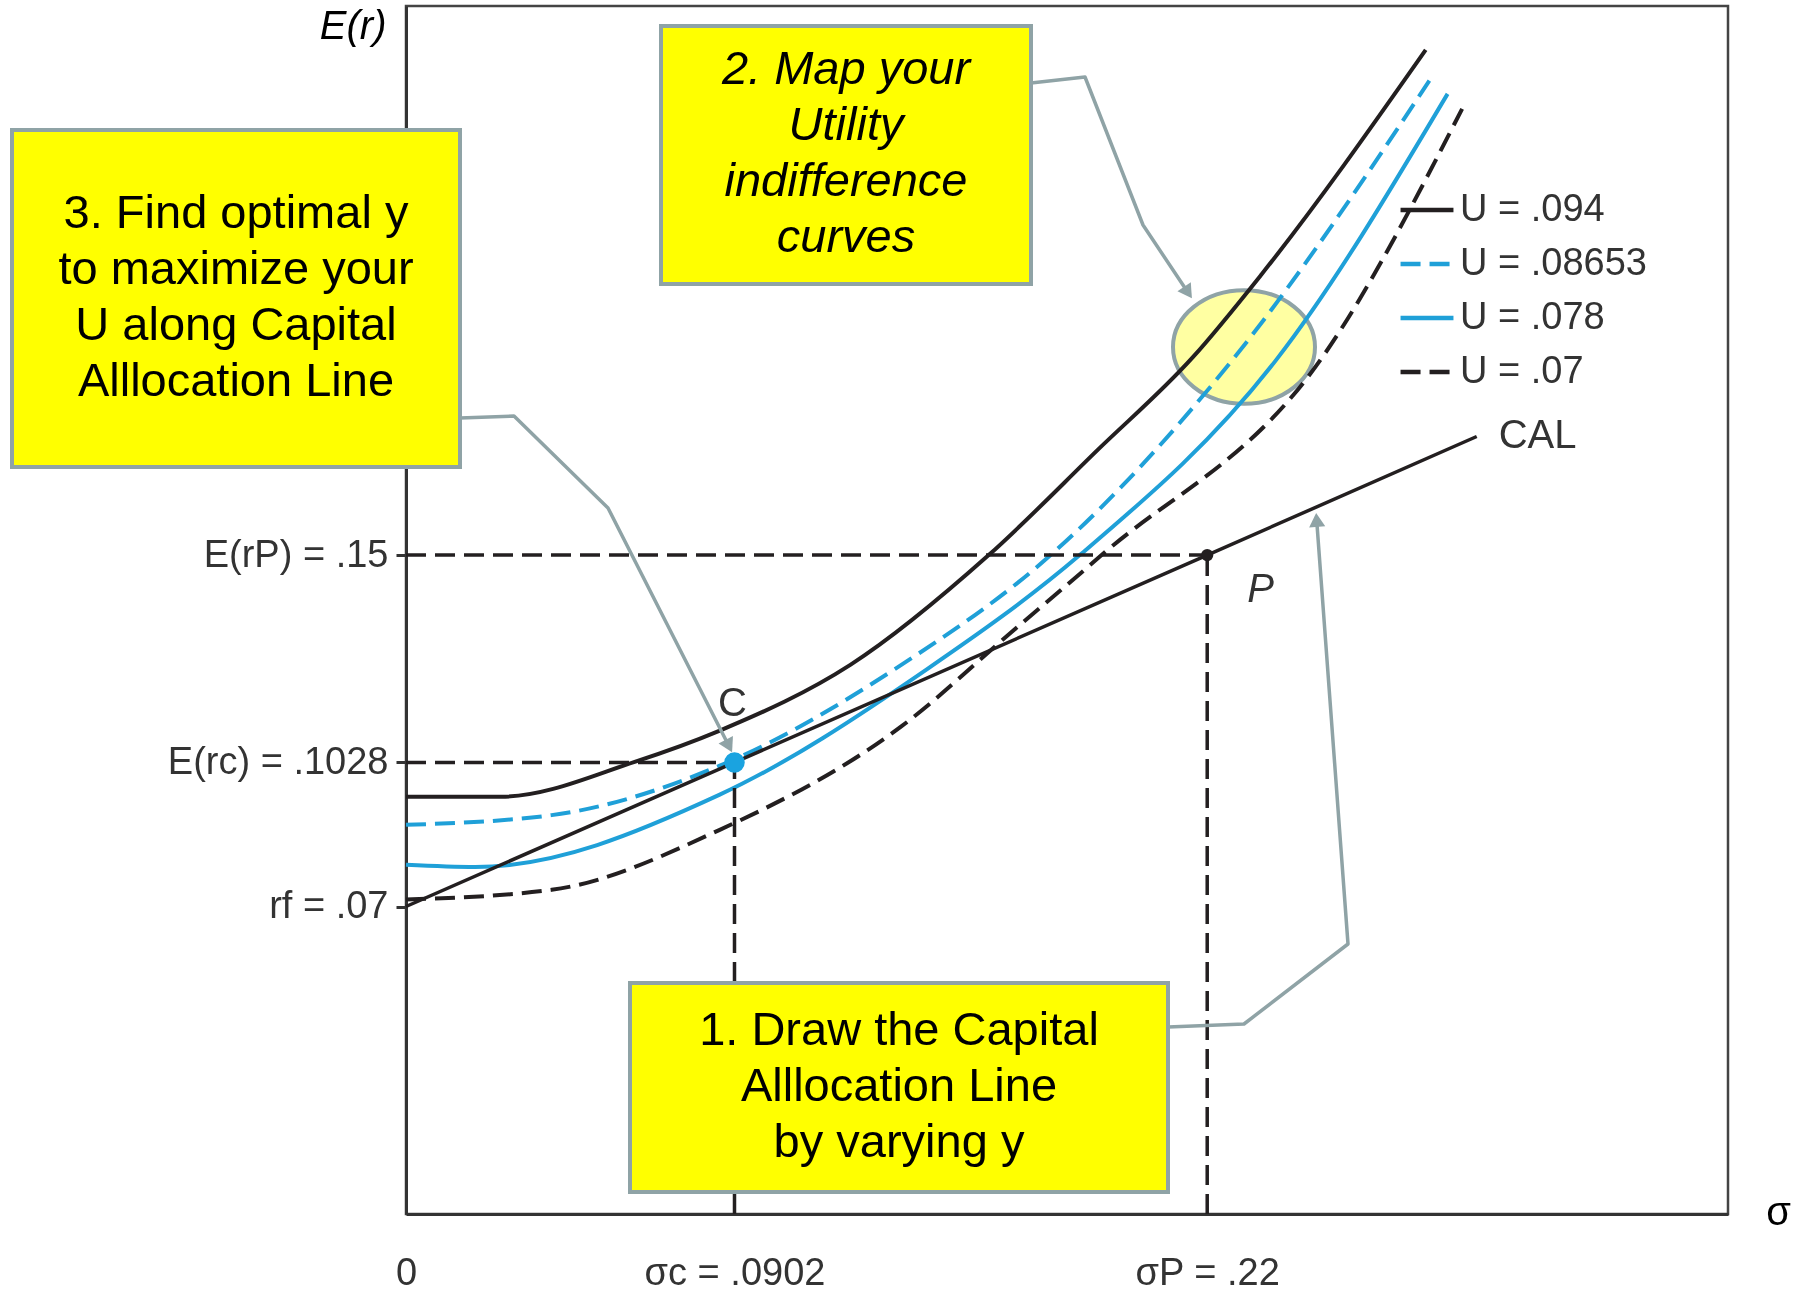 This screenshot has width=1810, height=1307. I want to click on x-tick-label: 0, so click(406, 1271).